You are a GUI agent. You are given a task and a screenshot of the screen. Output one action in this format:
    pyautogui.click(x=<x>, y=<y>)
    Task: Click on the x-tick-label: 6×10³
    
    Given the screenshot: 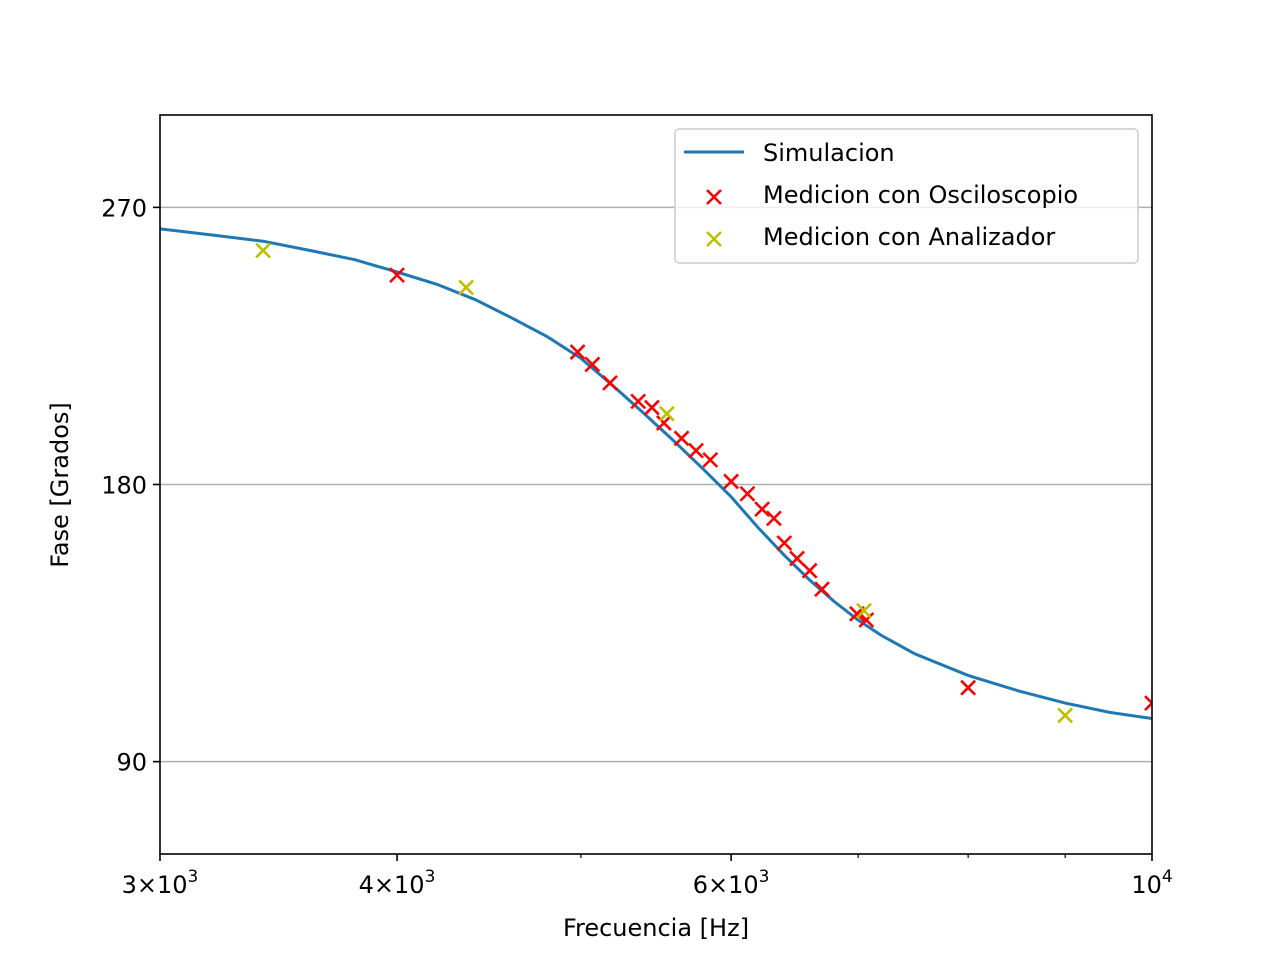 What is the action you would take?
    pyautogui.click(x=731, y=883)
    